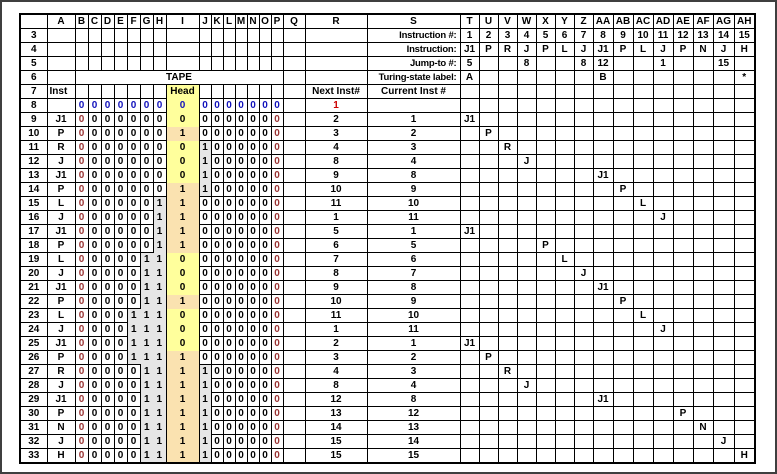  What do you see at coordinates (683, 399) in the screenshot?
I see `cell-AE29` at bounding box center [683, 399].